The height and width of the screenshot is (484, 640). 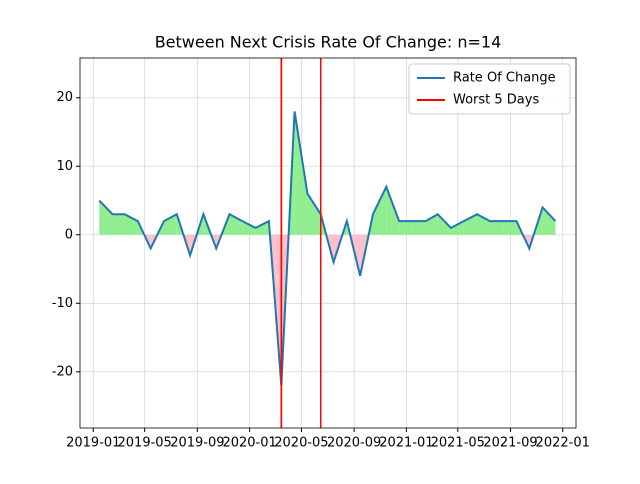 I want to click on x-tick-label: 2021-01, so click(x=406, y=443).